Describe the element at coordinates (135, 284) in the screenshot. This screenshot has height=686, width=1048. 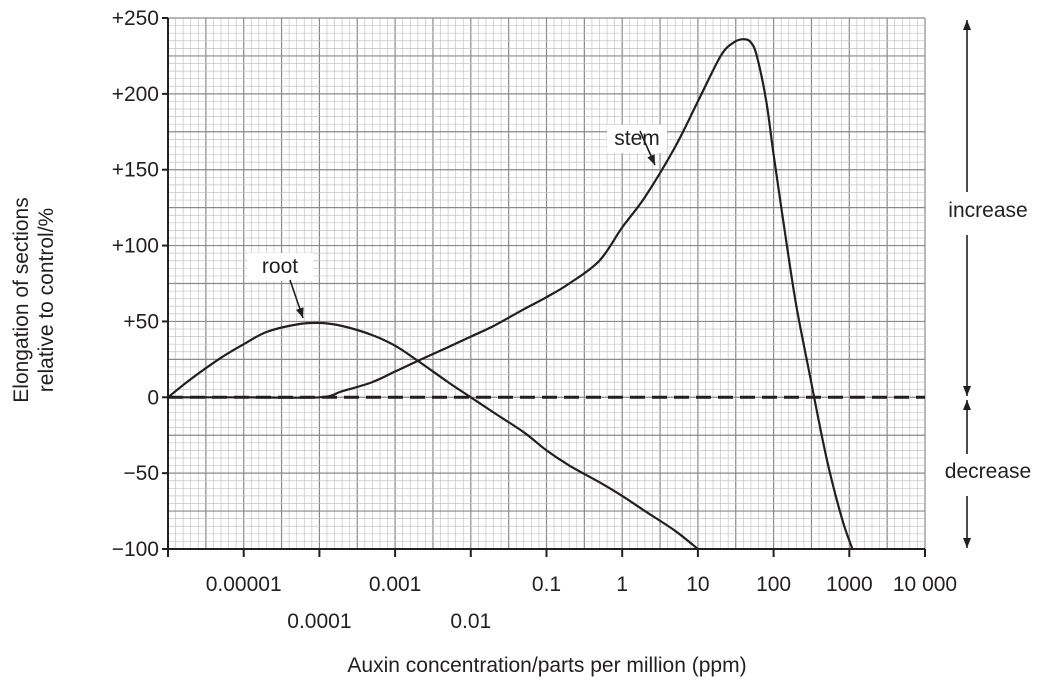
I see `y-axis-tick-labels: +250 +200 +150 +100 +50 0 −50 −100` at that location.